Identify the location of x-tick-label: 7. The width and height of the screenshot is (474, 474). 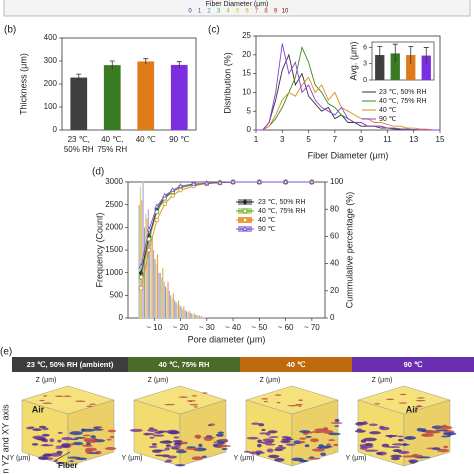
(335, 139).